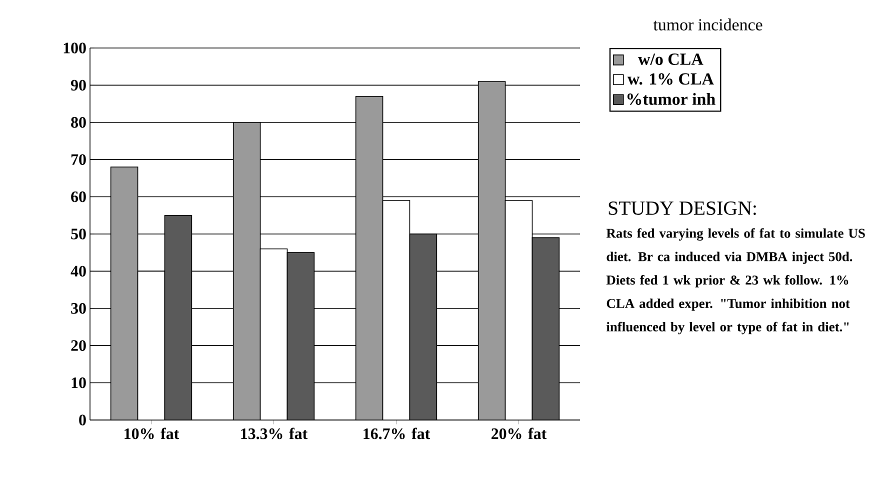  I want to click on text: STUDY DESIGN:, so click(682, 208).